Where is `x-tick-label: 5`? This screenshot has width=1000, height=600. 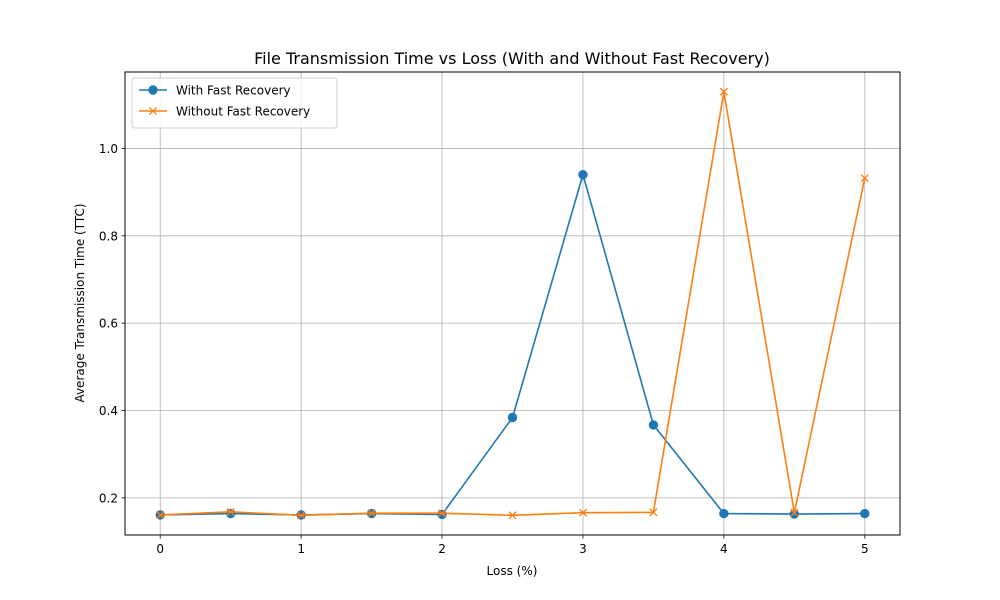 x-tick-label: 5 is located at coordinates (865, 549).